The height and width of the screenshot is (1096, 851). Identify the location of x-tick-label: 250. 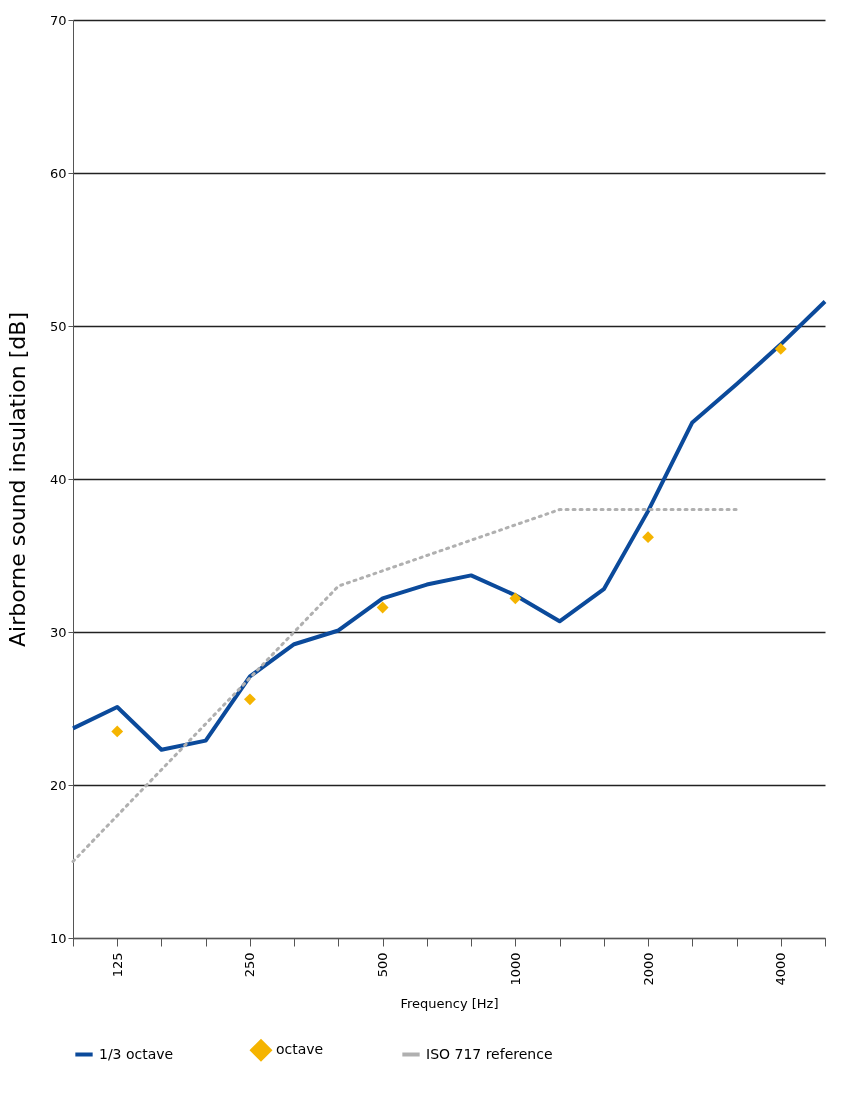
(250, 965).